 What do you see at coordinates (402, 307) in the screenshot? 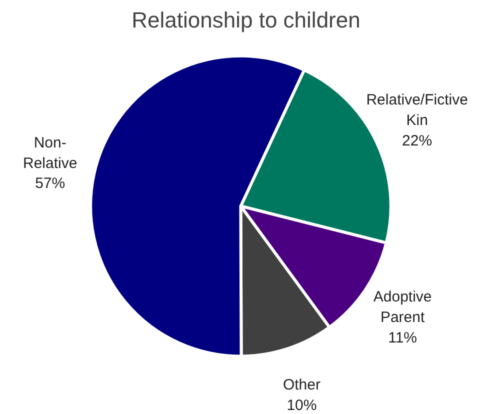
I see `slice-label: Adoptive Parent` at bounding box center [402, 307].